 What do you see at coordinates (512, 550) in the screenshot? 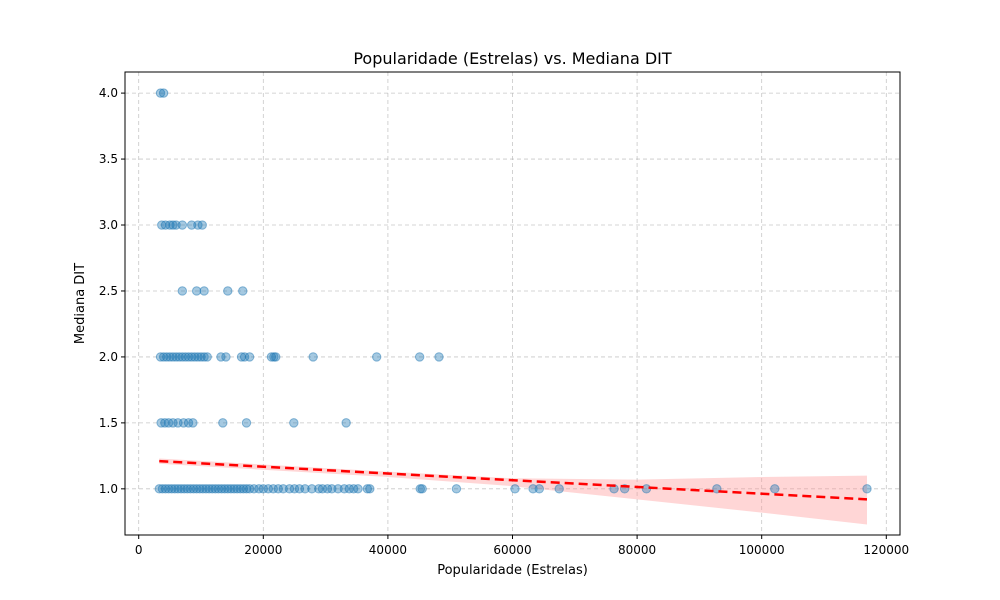
I see `x-tick-label: 60000` at bounding box center [512, 550].